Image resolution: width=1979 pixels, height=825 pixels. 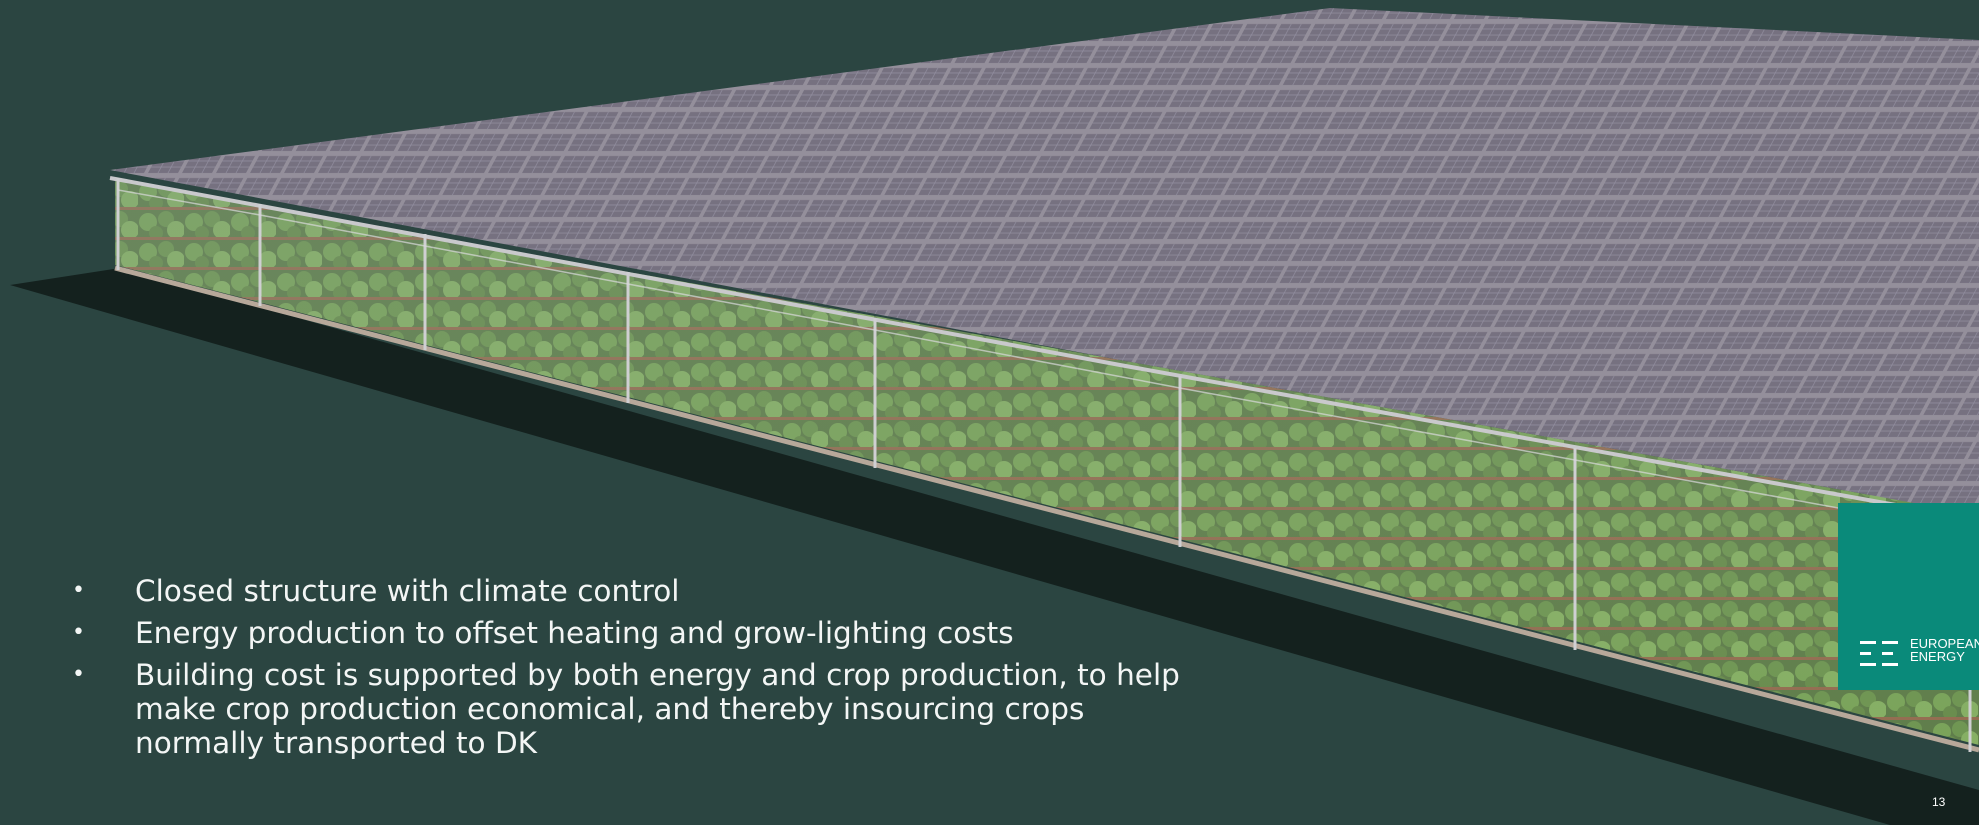 I want to click on european-energy-logo: EUROPEAN ENERGY, so click(x=1908, y=596).